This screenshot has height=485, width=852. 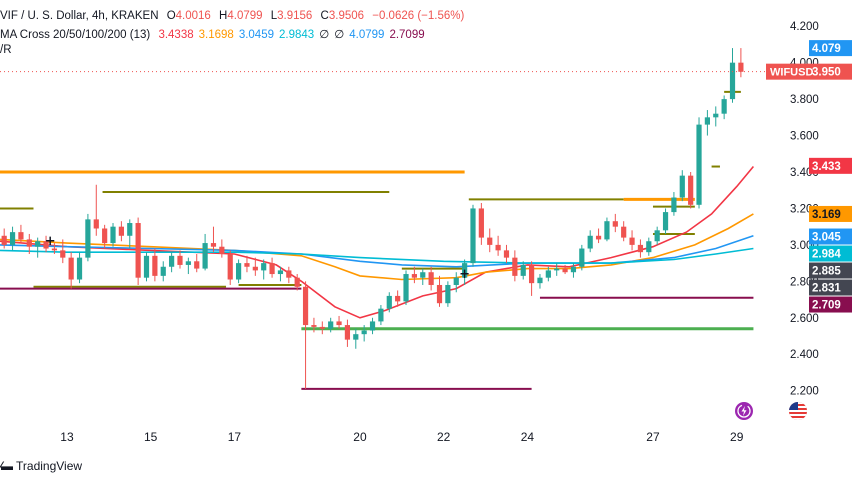 What do you see at coordinates (274, 16) in the screenshot?
I see `ohlc-low-label: L` at bounding box center [274, 16].